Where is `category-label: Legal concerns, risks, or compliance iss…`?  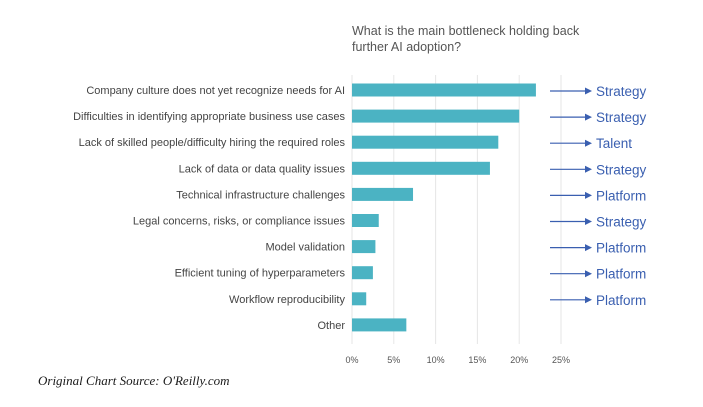
category-label: Legal concerns, risks, or compliance iss… is located at coordinates (239, 222).